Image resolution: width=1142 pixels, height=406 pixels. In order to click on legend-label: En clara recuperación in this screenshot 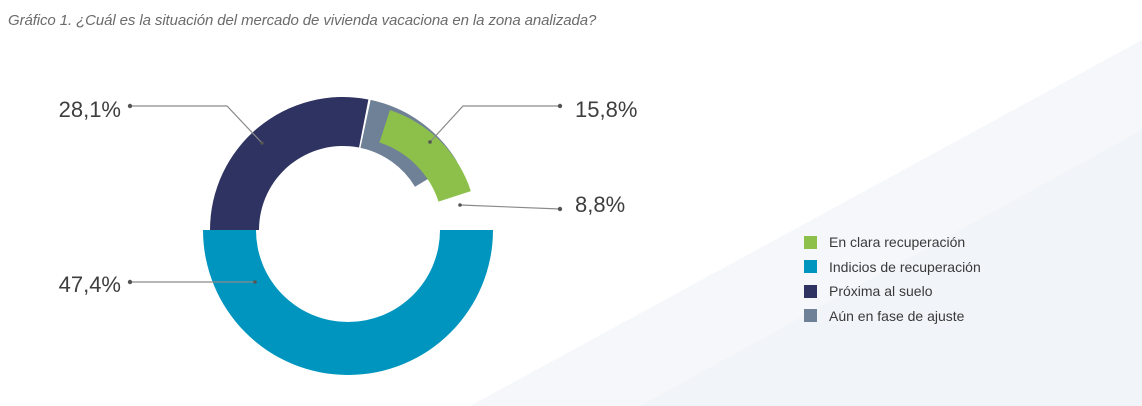, I will do `click(897, 242)`.